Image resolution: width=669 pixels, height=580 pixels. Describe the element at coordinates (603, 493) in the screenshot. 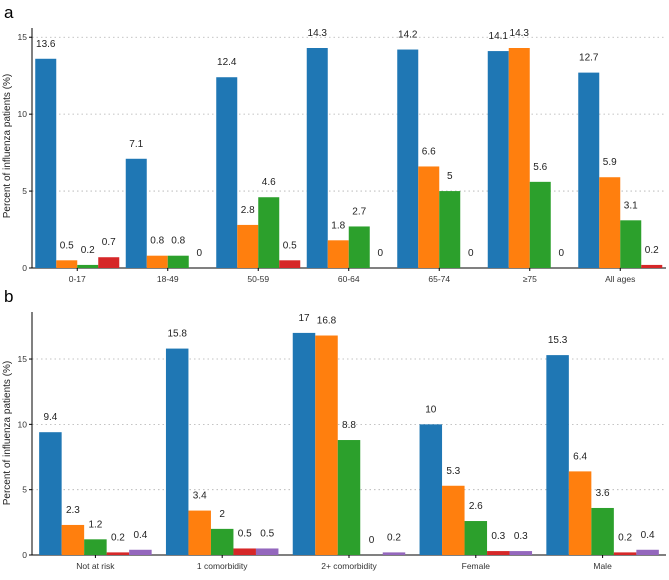

I see `data-label: 3.6` at that location.